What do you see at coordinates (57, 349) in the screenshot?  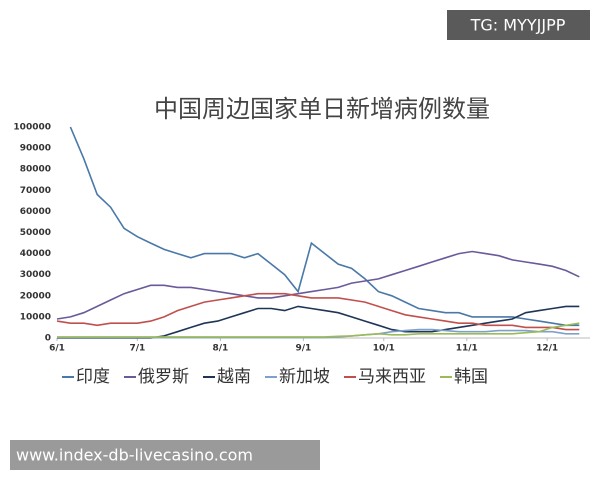 I see `x-tick-label: 6/1` at bounding box center [57, 349].